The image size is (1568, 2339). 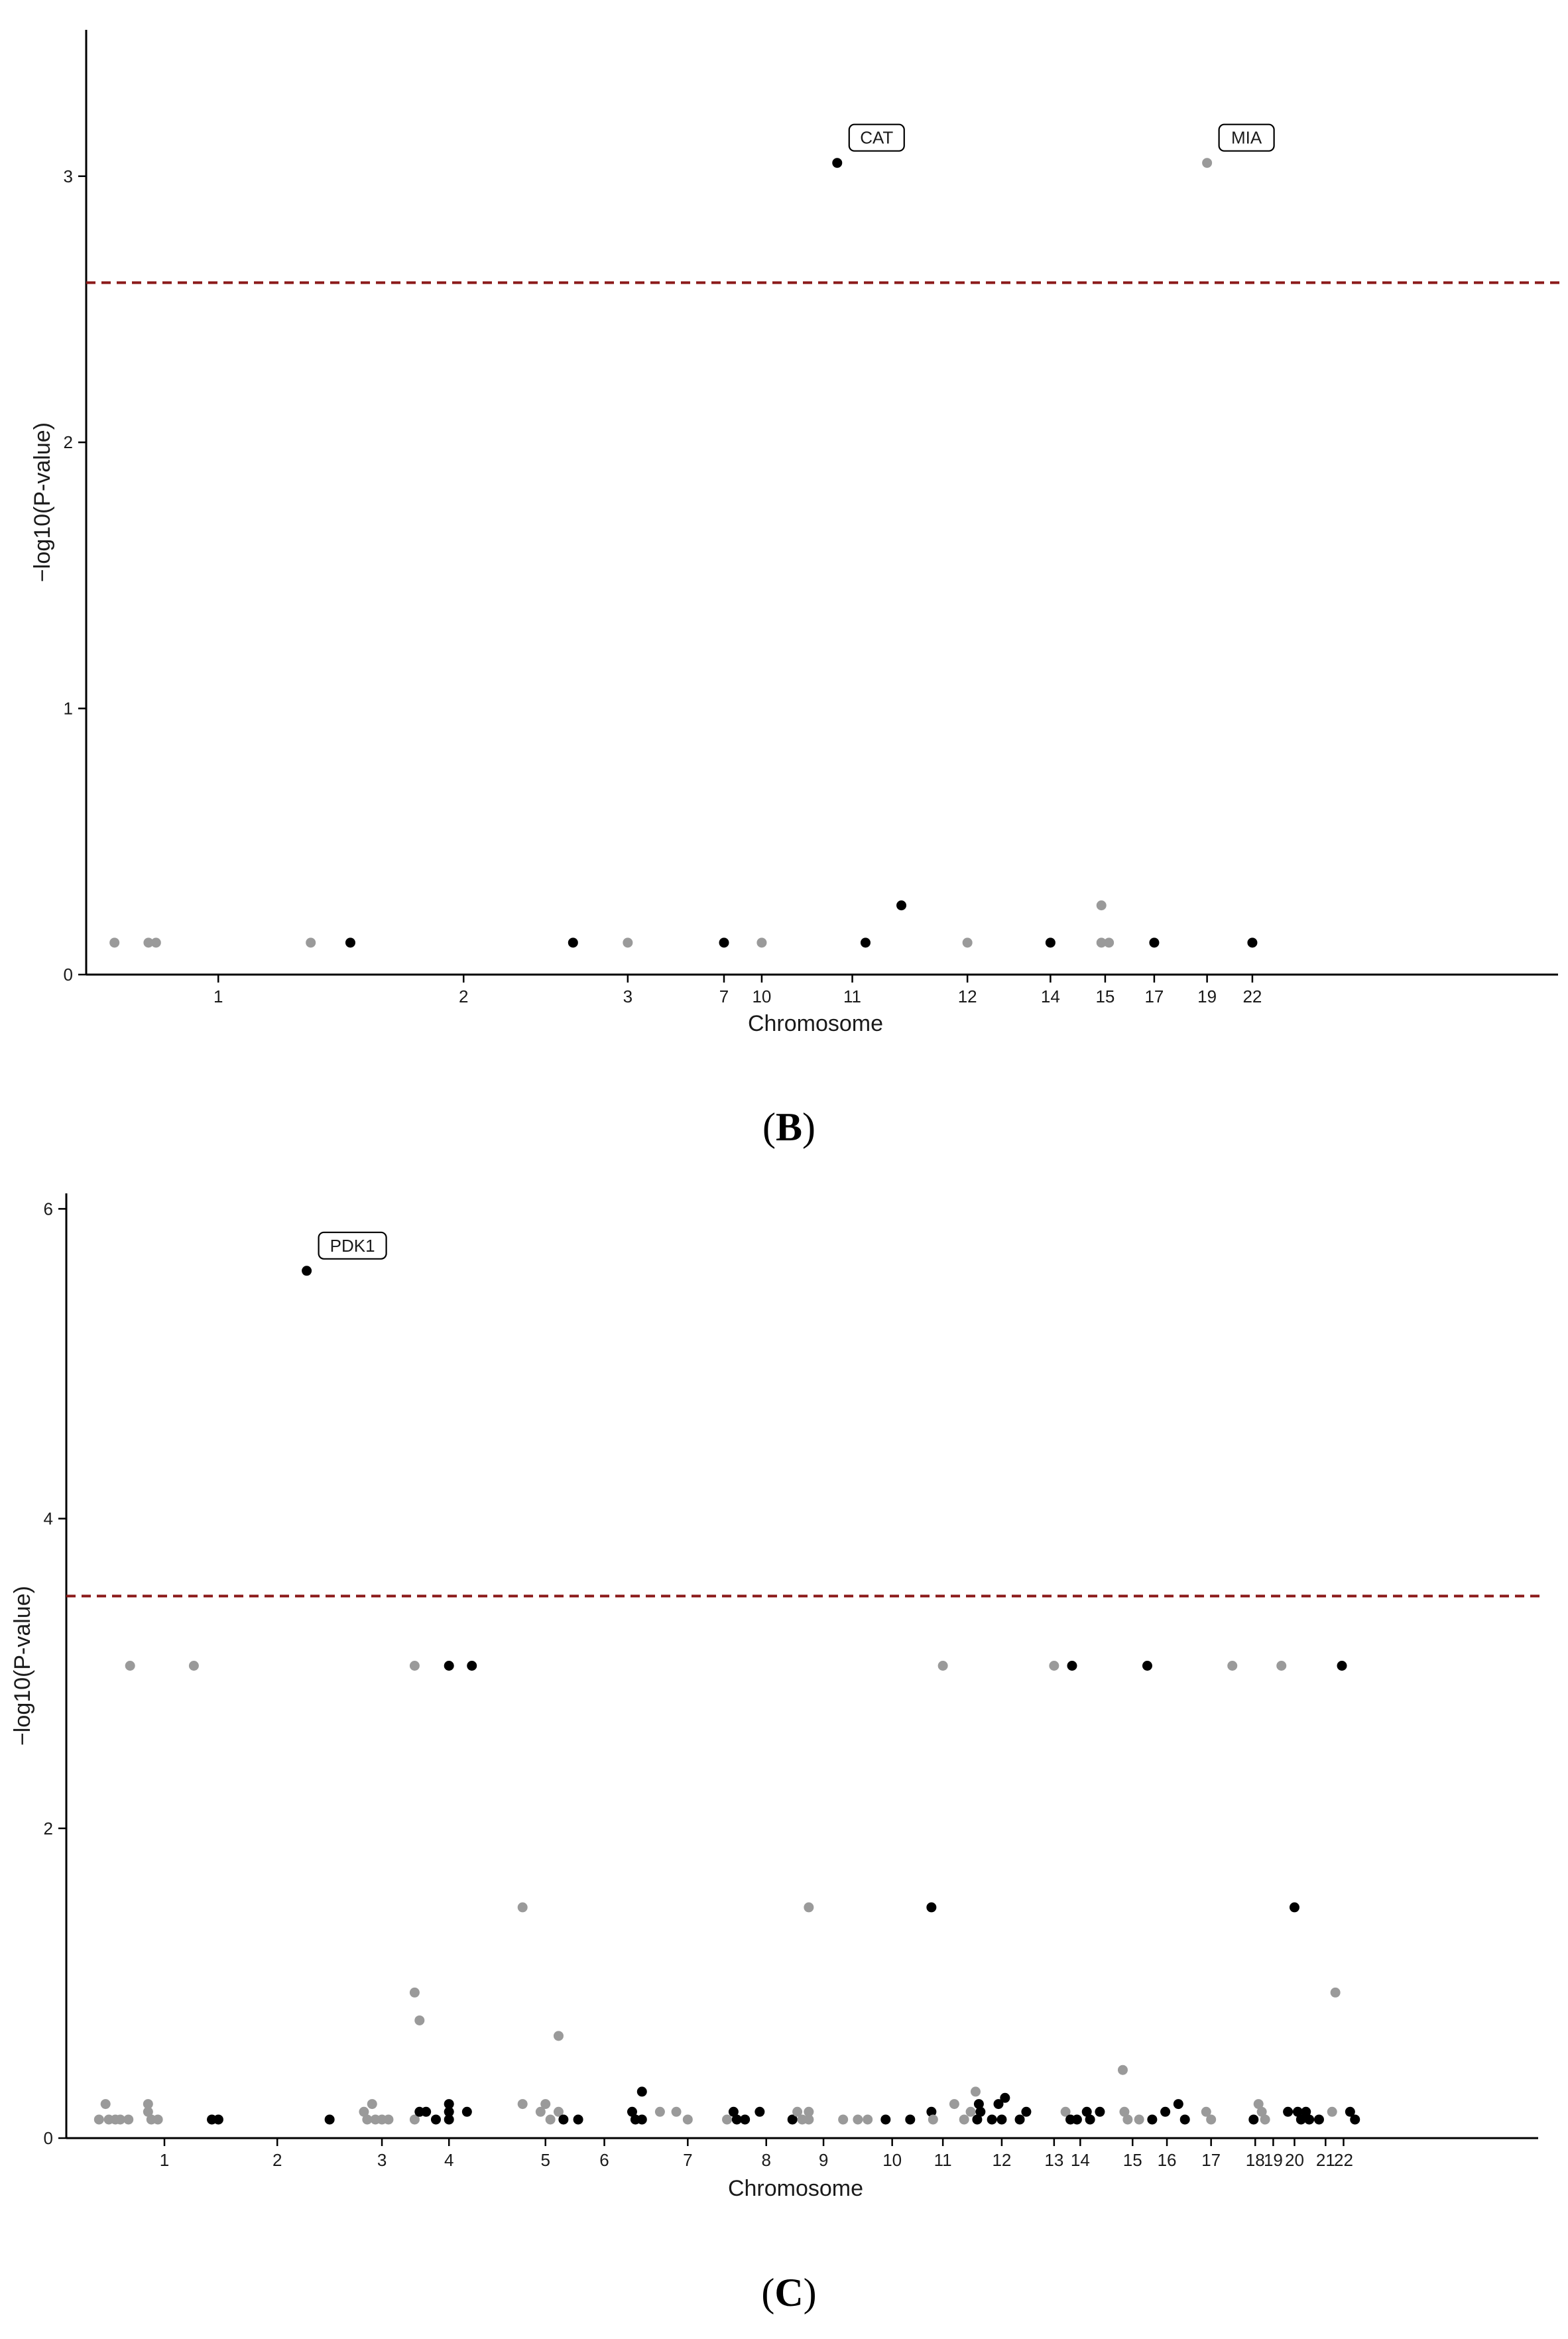 What do you see at coordinates (943, 2160) in the screenshot?
I see `x-tick-label: 11` at bounding box center [943, 2160].